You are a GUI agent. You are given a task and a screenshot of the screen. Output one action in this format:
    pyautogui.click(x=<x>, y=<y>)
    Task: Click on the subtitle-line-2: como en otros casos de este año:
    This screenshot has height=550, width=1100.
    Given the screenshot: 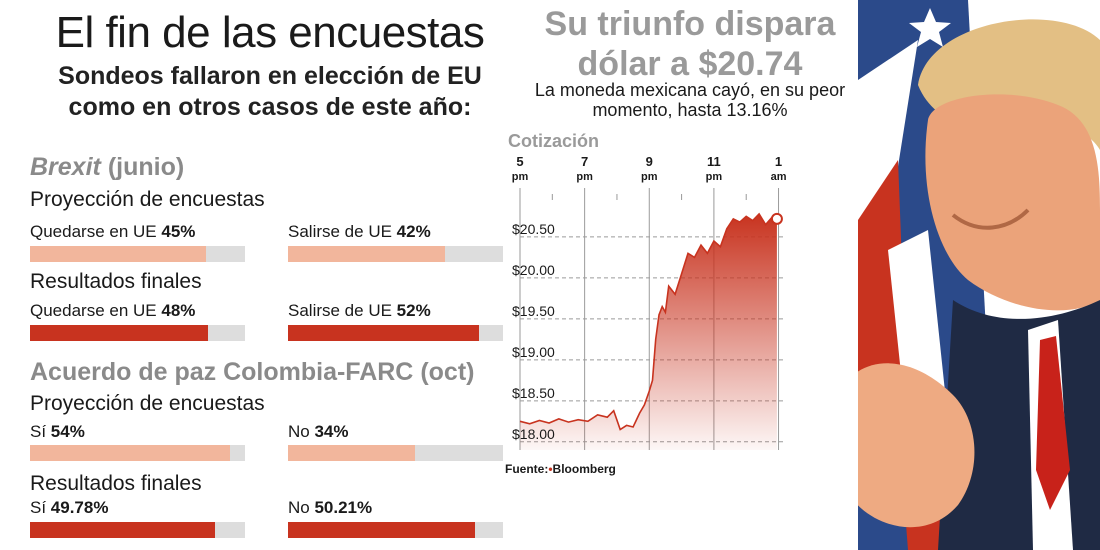 What is the action you would take?
    pyautogui.click(x=270, y=107)
    